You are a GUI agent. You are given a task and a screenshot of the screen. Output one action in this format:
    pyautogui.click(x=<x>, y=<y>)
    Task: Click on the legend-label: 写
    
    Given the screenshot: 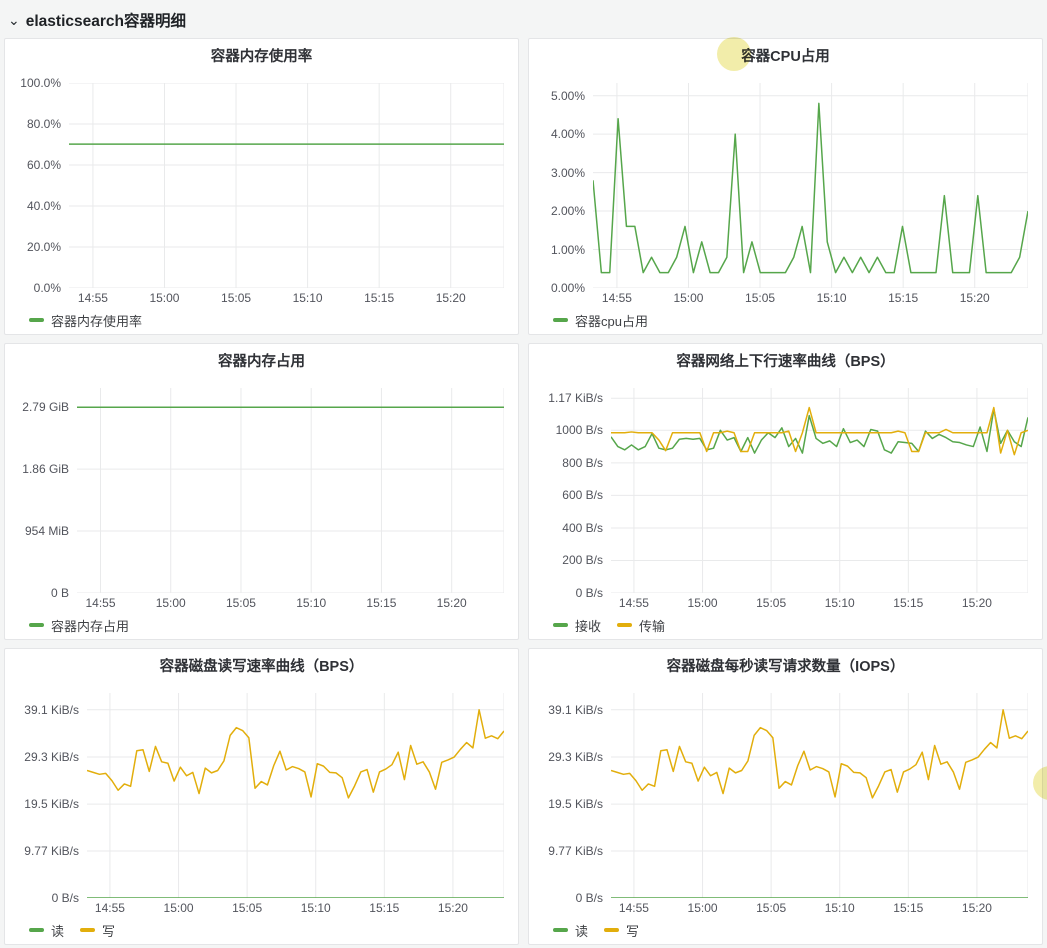 What is the action you would take?
    pyautogui.click(x=633, y=931)
    